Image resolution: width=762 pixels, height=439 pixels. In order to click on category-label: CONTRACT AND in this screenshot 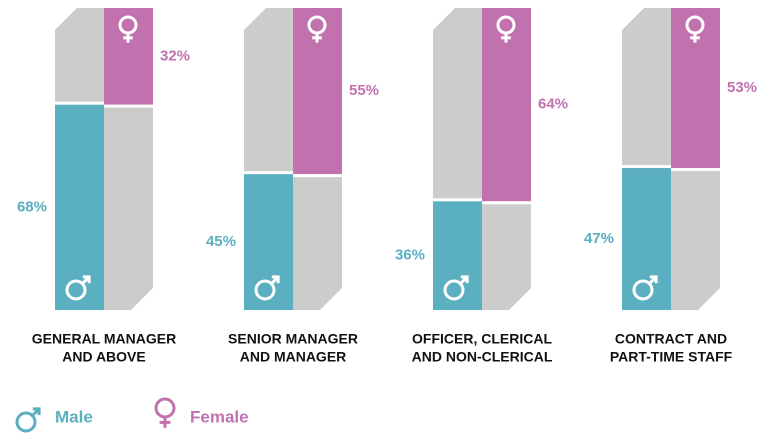, I will do `click(671, 339)`.